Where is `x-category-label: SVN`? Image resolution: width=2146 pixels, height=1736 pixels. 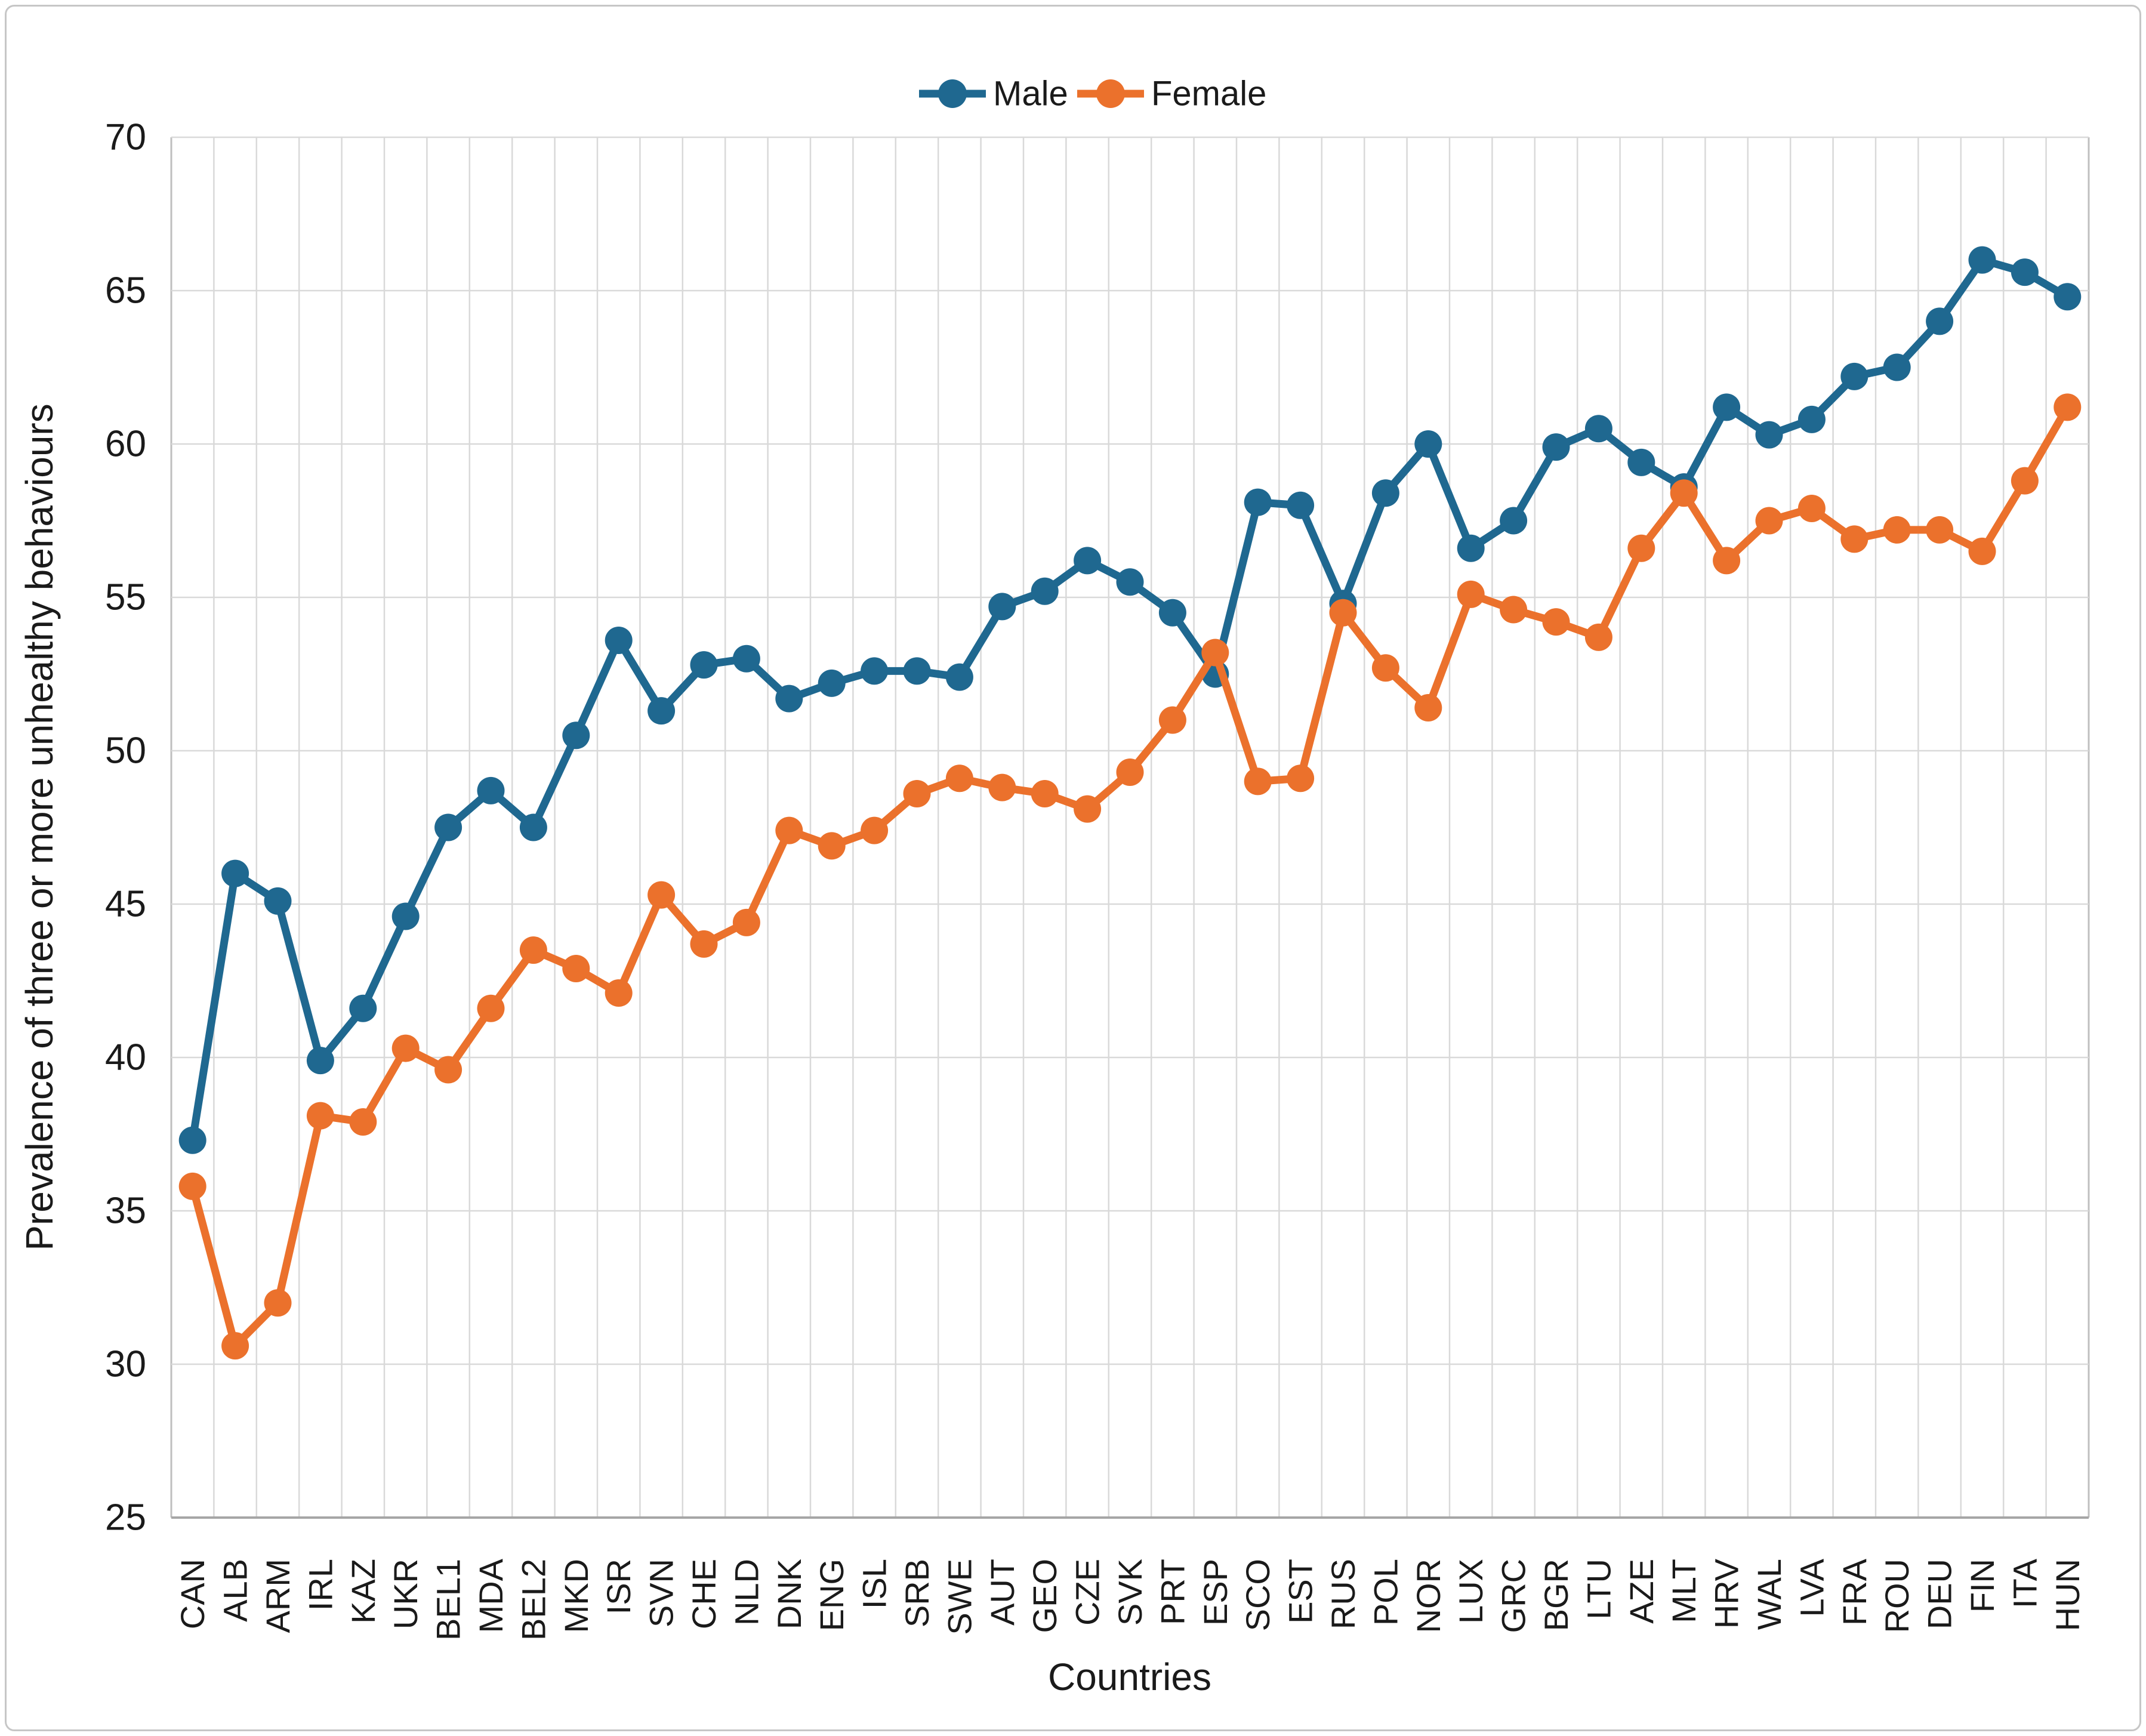
x-category-label: SVN is located at coordinates (661, 1593).